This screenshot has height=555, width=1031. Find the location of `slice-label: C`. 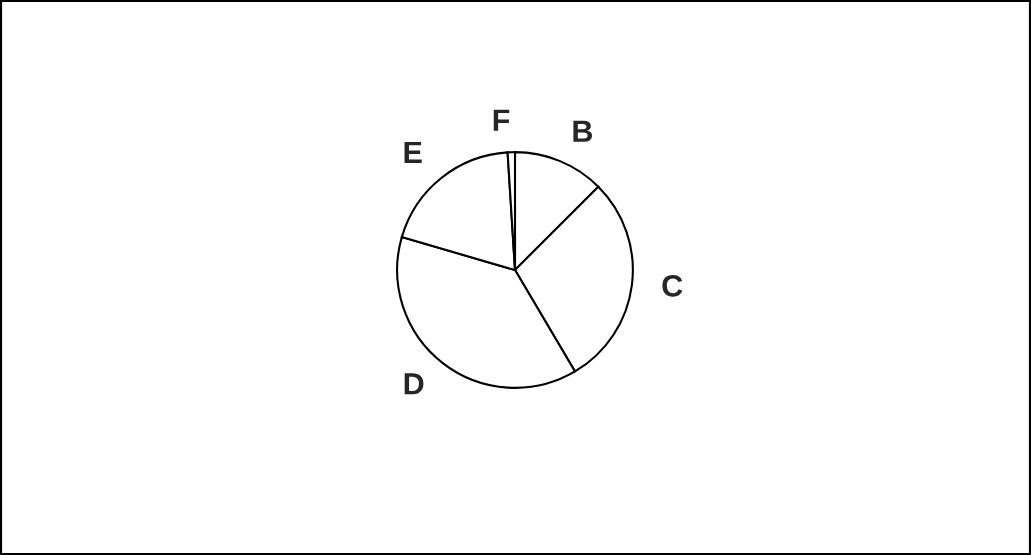

slice-label: C is located at coordinates (672, 286).